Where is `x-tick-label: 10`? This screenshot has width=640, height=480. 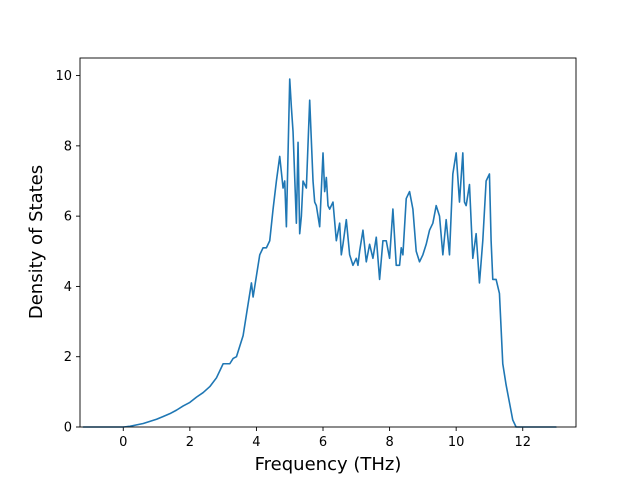
x-tick-label: 10 is located at coordinates (456, 442).